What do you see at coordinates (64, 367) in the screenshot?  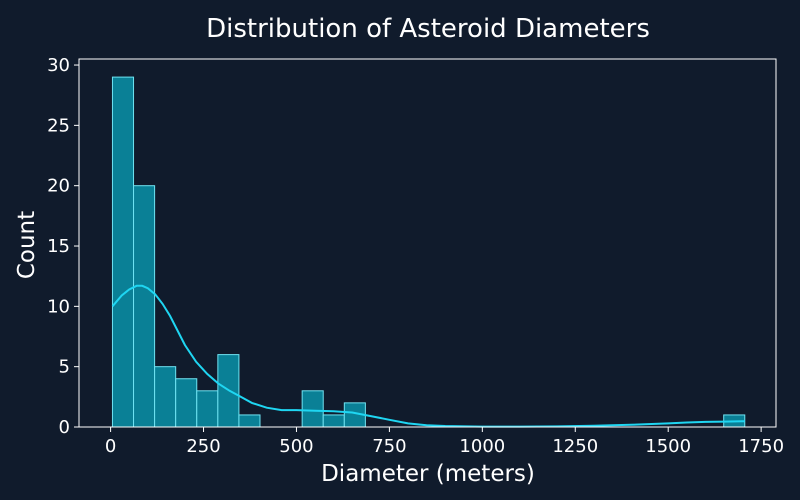 I see `y-tick-label: 5` at bounding box center [64, 367].